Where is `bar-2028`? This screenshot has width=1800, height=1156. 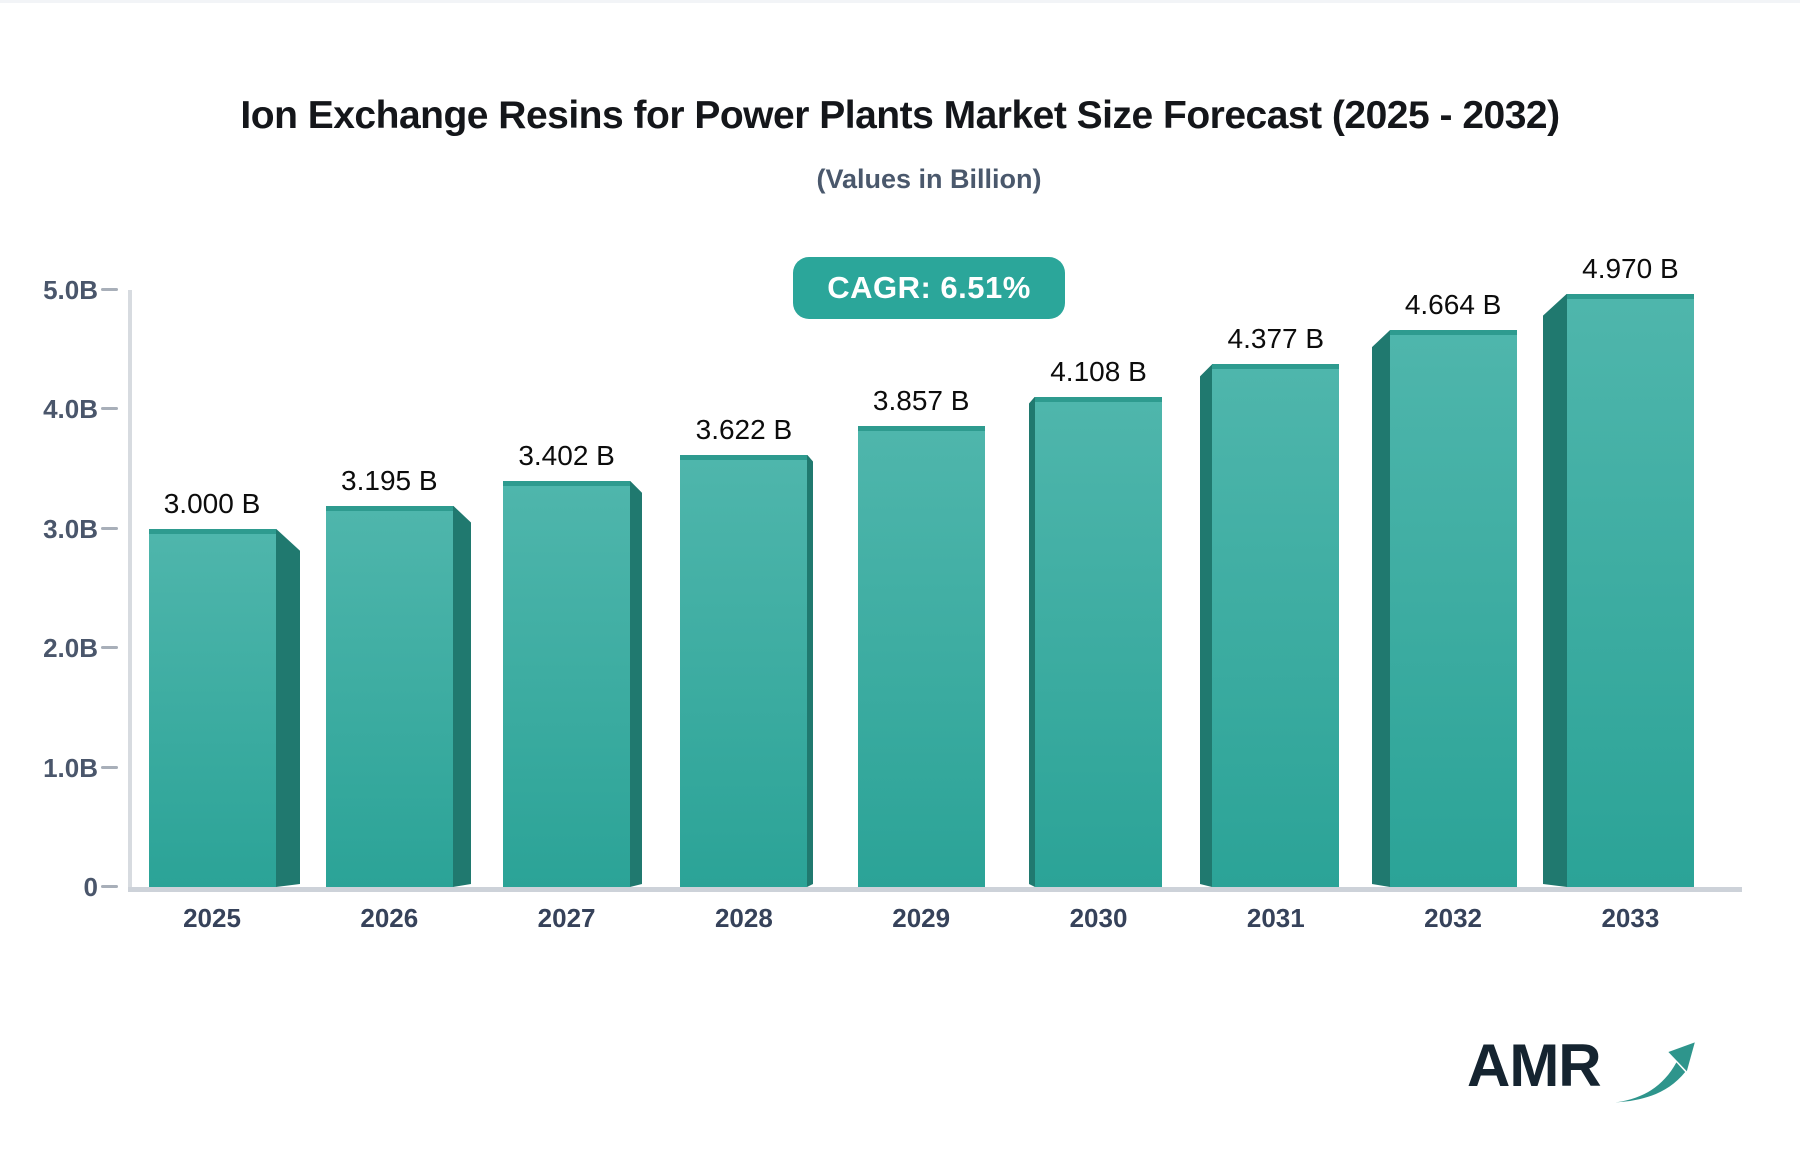 bar-2028 is located at coordinates (743, 670).